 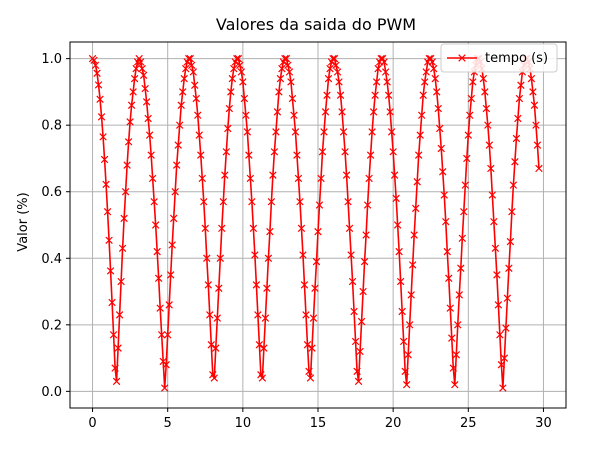 What do you see at coordinates (393, 423) in the screenshot?
I see `x-tick-label: 20` at bounding box center [393, 423].